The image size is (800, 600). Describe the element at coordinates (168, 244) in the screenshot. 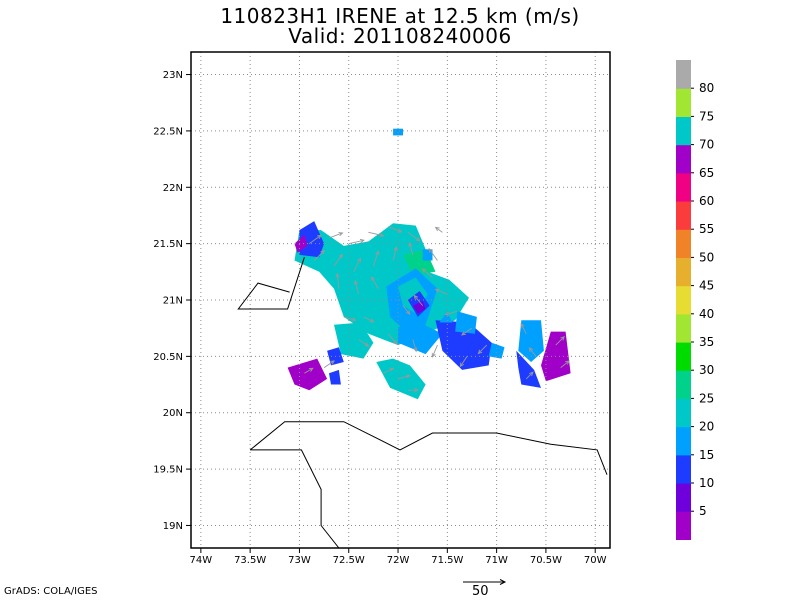

I see `lat-tick-label: 21.5N` at that location.